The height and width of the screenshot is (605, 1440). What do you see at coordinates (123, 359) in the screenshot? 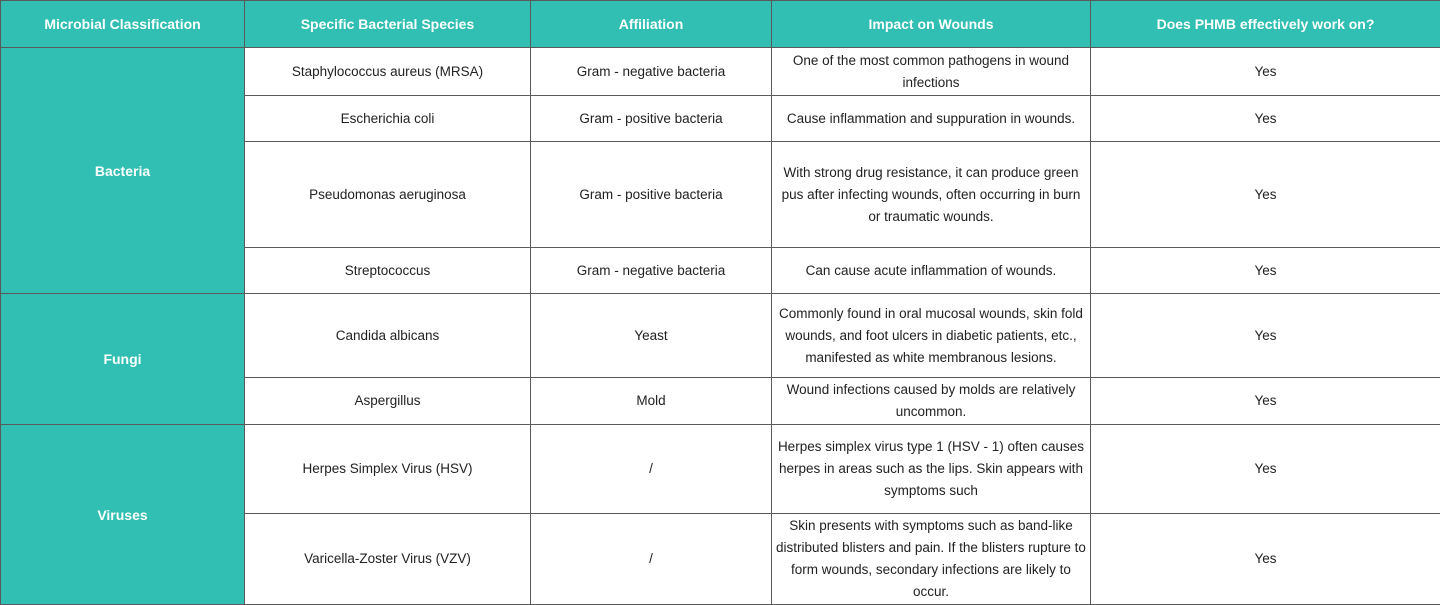
I see `group-cell: Fungi` at bounding box center [123, 359].